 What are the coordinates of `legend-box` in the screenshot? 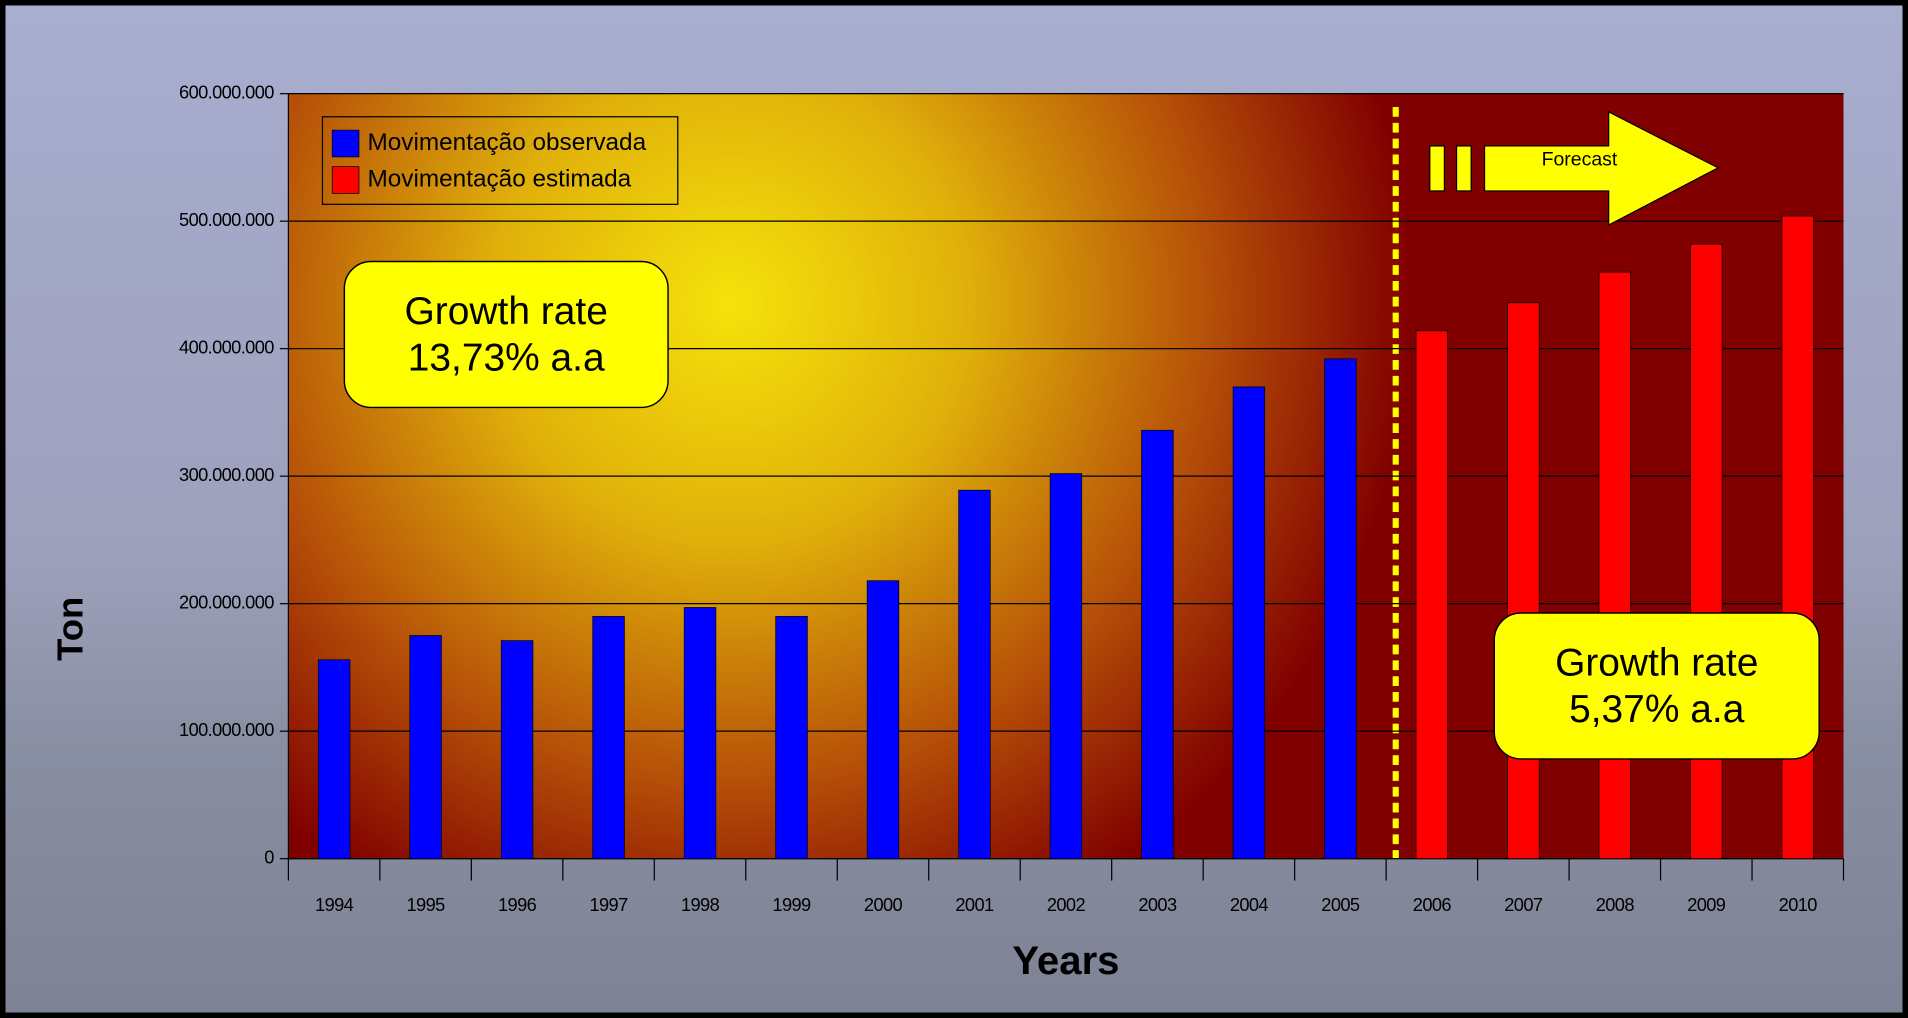 It's located at (500, 160).